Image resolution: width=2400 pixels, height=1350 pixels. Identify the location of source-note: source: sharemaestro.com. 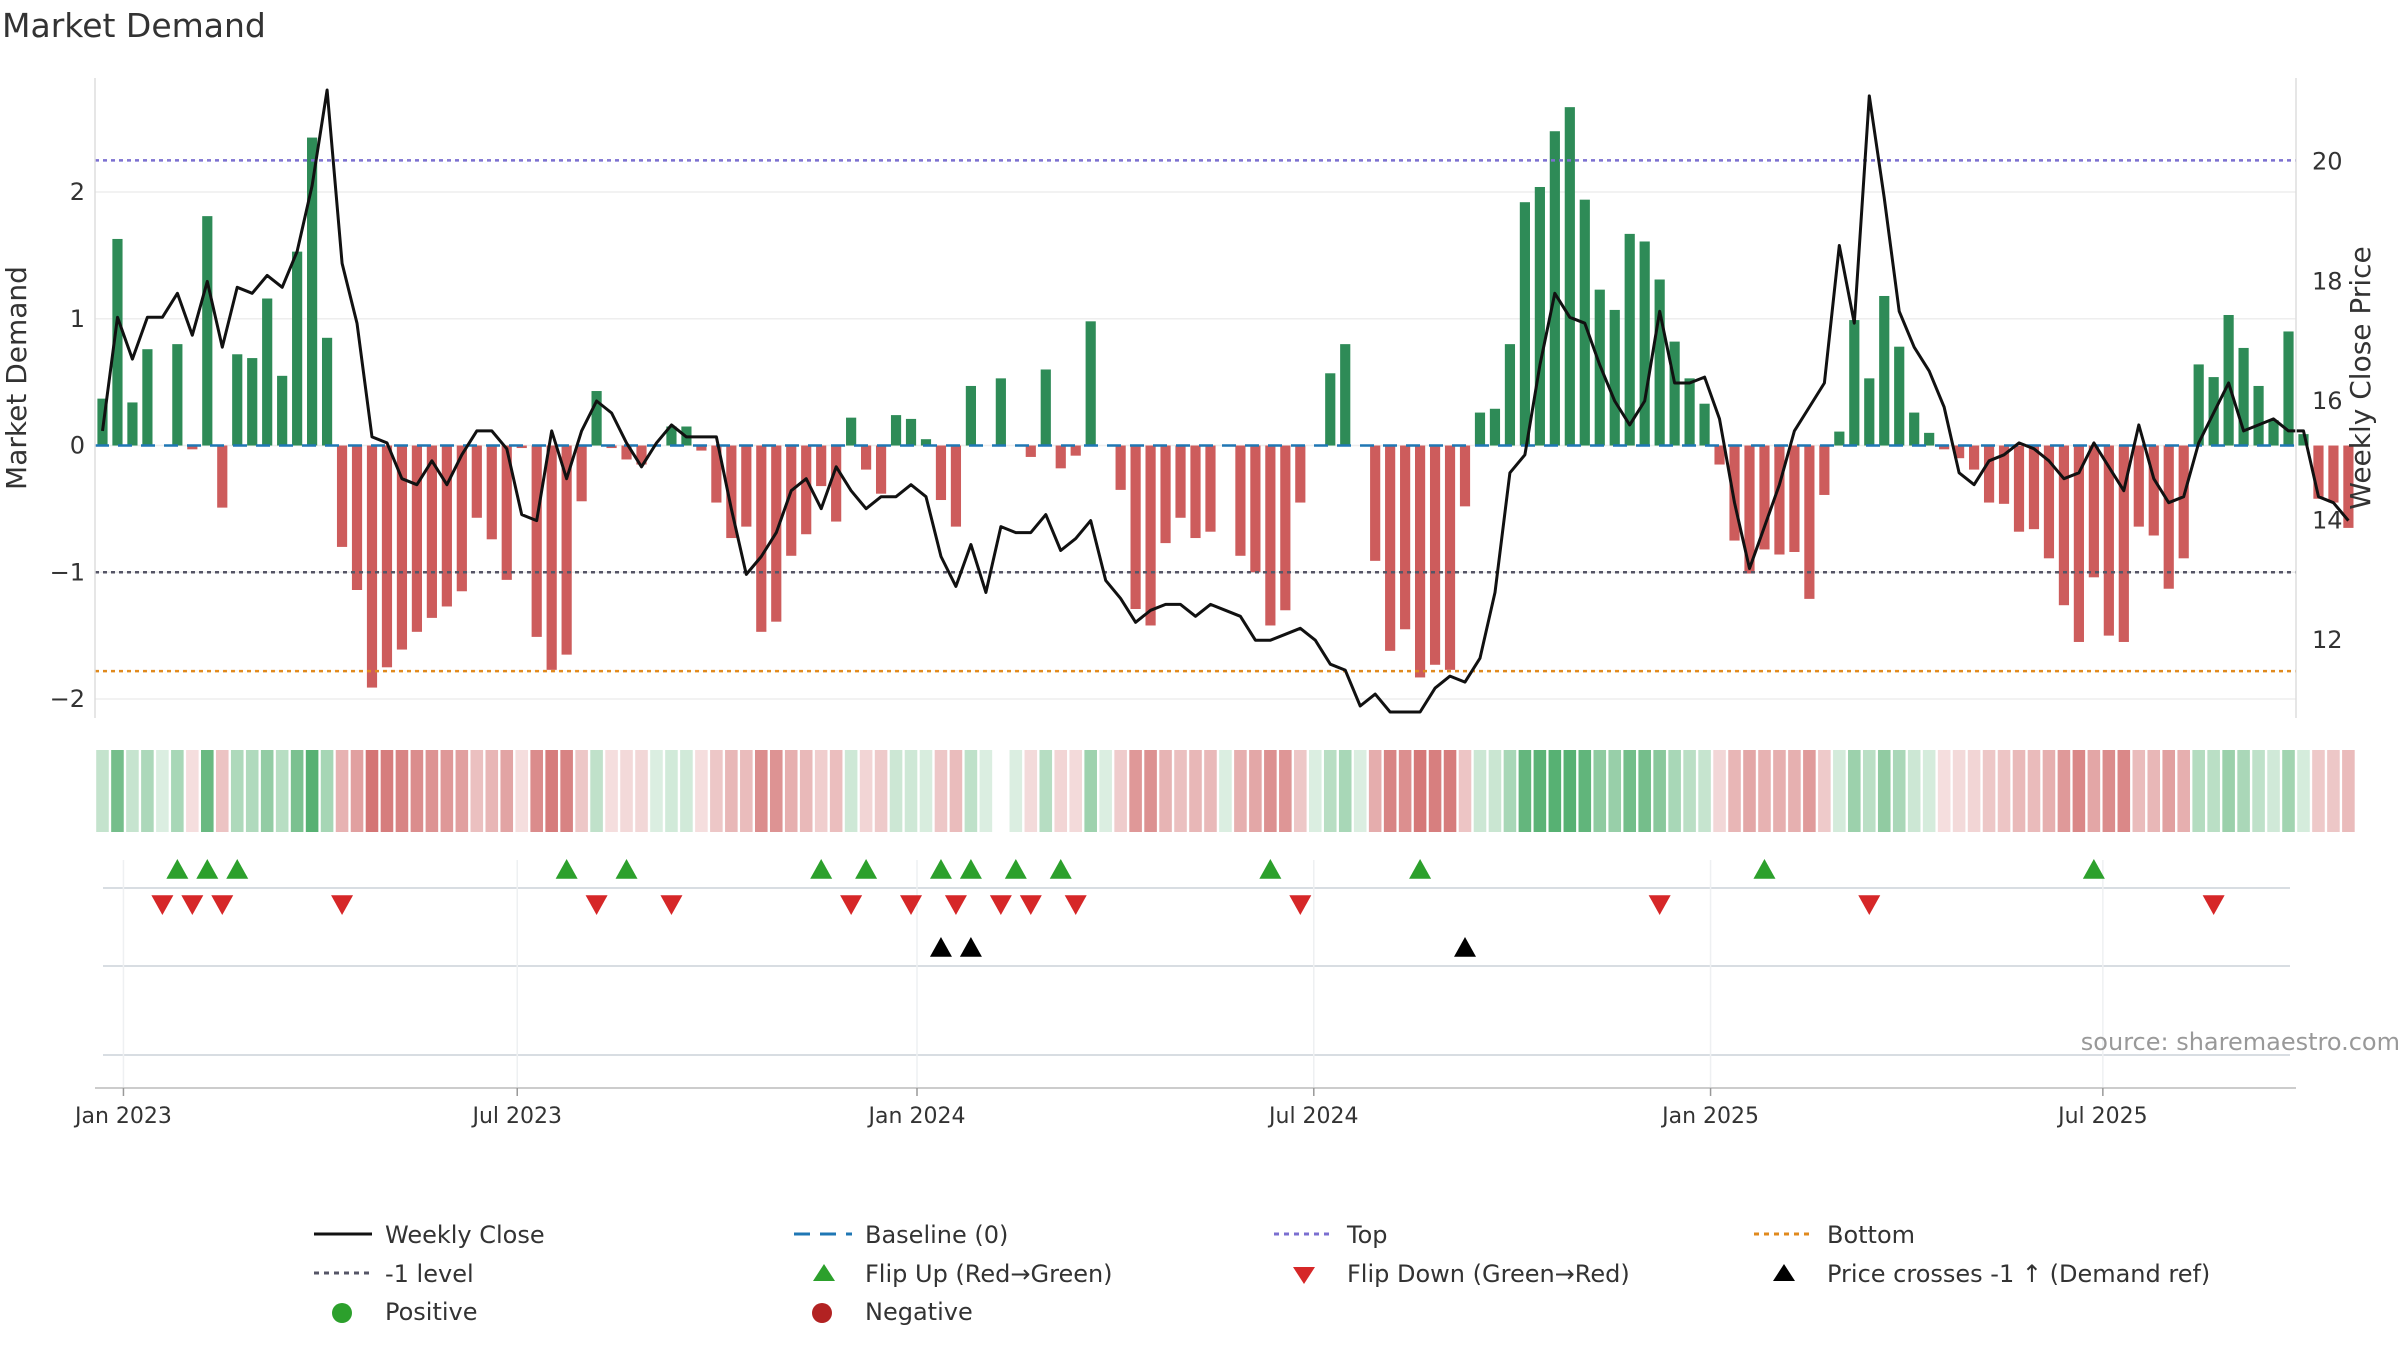
(2240, 1042).